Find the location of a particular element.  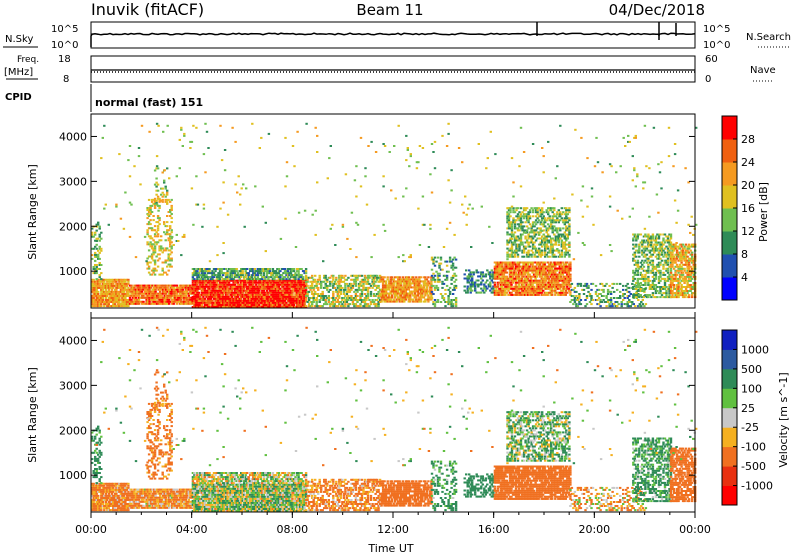

date-title: 04/Dec/2018 is located at coordinates (657, 10).